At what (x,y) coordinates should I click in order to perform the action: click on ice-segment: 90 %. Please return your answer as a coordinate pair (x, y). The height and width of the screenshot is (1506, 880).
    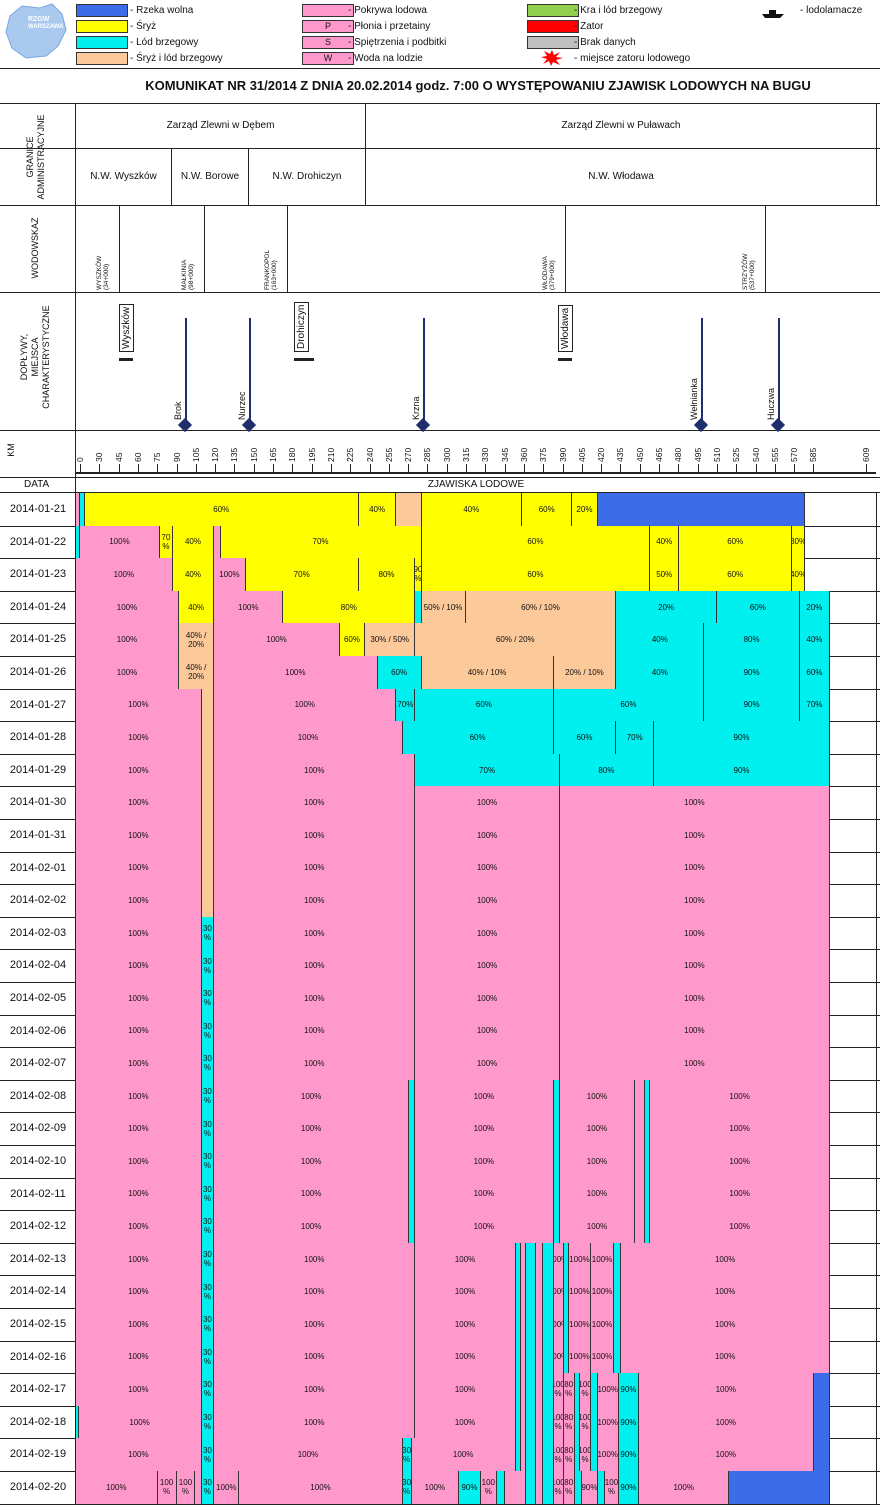
    Looking at the image, I should click on (418, 574).